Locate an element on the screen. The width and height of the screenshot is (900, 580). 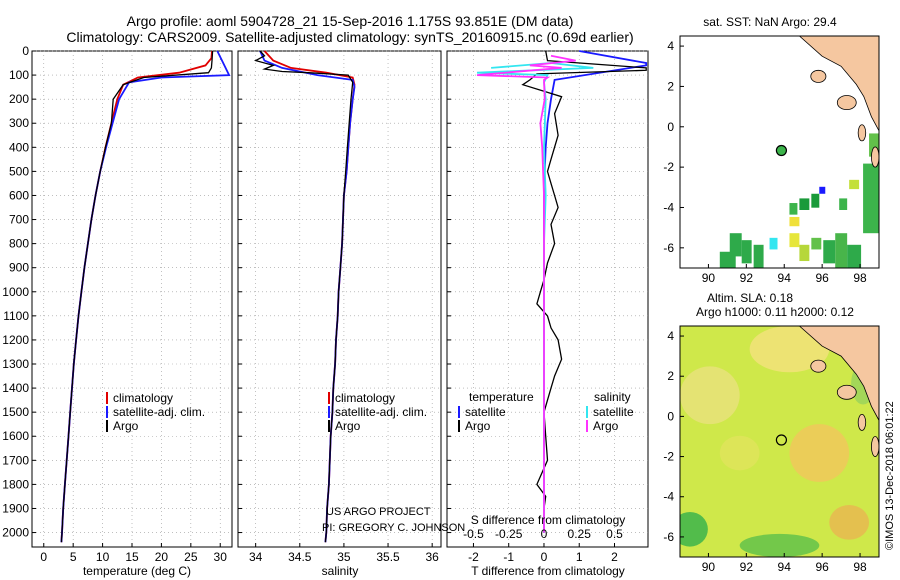
y-tick-label: 2000 is located at coordinates (15, 533).